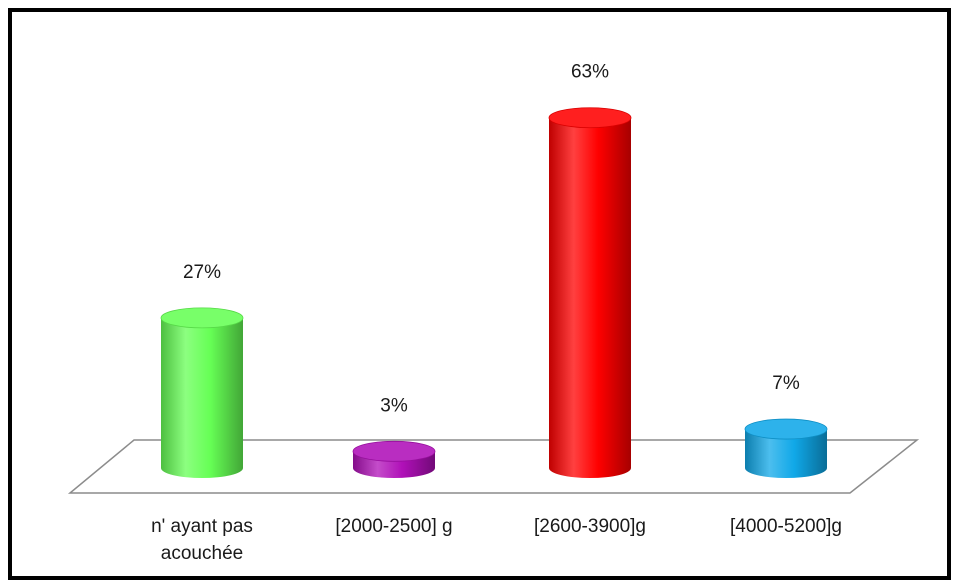  I want to click on chart-floor, so click(493, 466).